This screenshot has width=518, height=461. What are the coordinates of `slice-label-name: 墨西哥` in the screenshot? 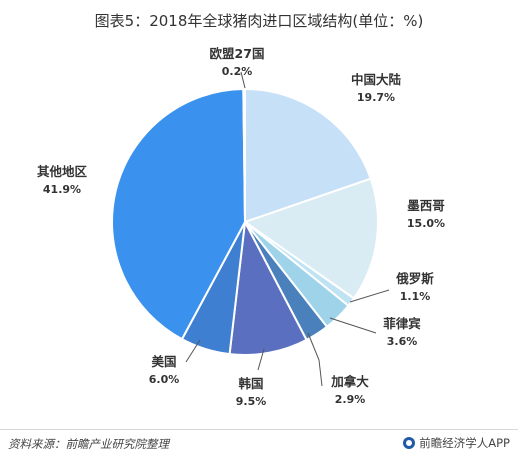 It's located at (426, 205).